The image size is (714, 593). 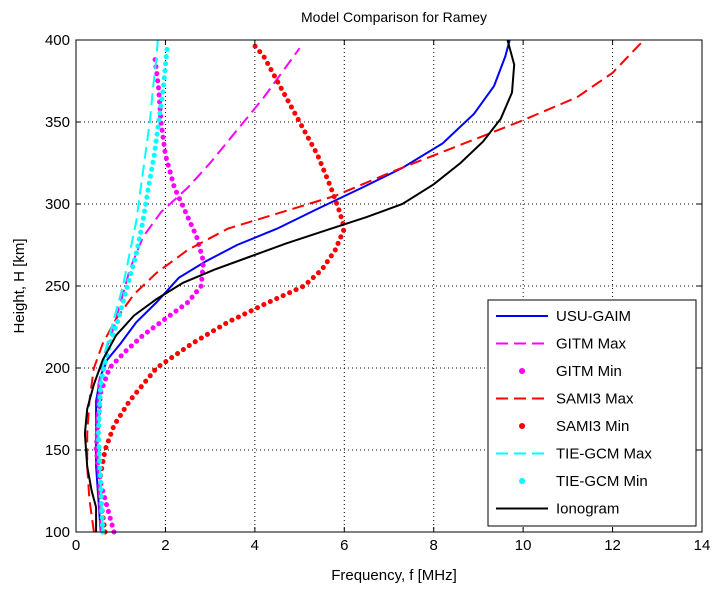 I want to click on legend-label-gitm-max: GITM Max, so click(x=591, y=344).